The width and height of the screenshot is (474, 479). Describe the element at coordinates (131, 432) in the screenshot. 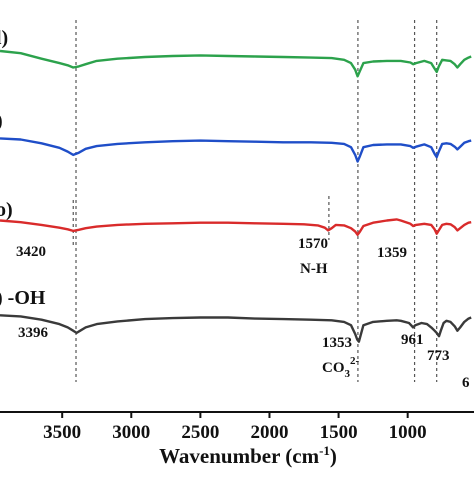

I see `x-tick-label-3000: 3000` at that location.